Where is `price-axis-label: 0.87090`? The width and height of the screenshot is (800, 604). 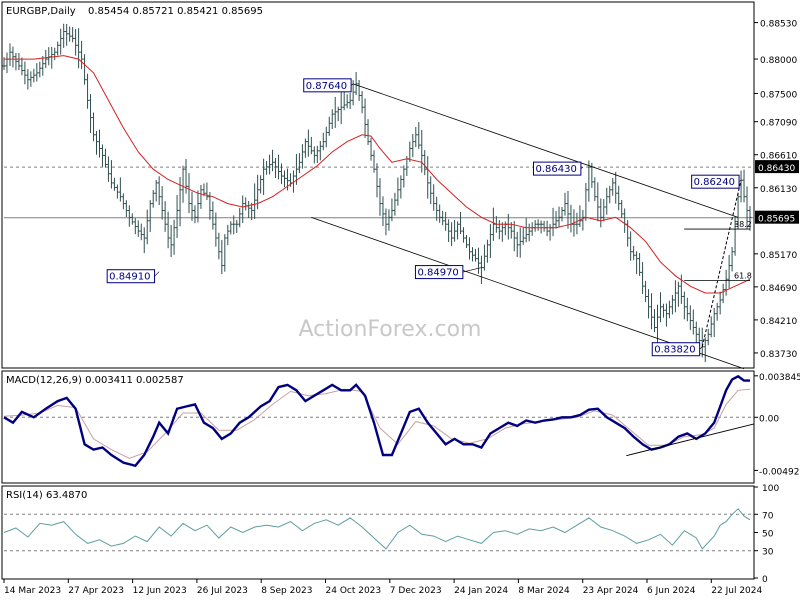
price-axis-label: 0.87090 is located at coordinates (778, 124).